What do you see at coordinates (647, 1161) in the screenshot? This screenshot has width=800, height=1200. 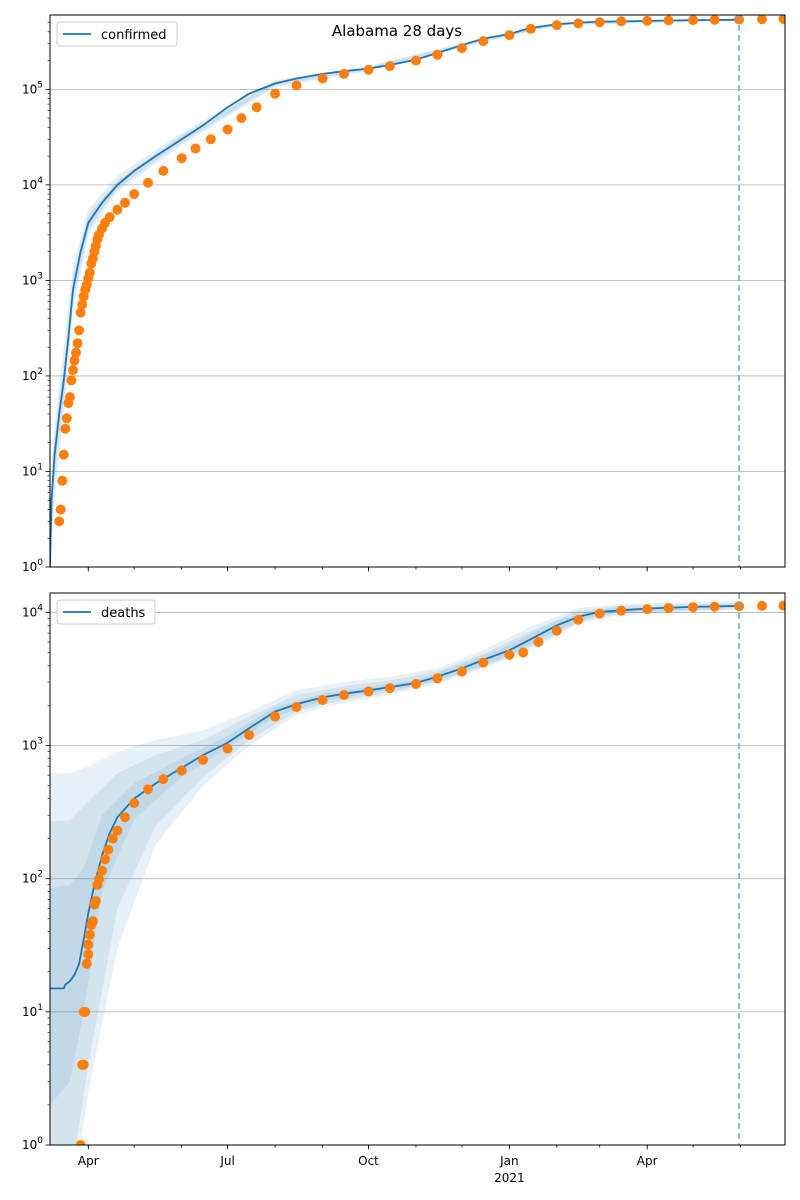 I see `x-tick-label: Apr` at bounding box center [647, 1161].